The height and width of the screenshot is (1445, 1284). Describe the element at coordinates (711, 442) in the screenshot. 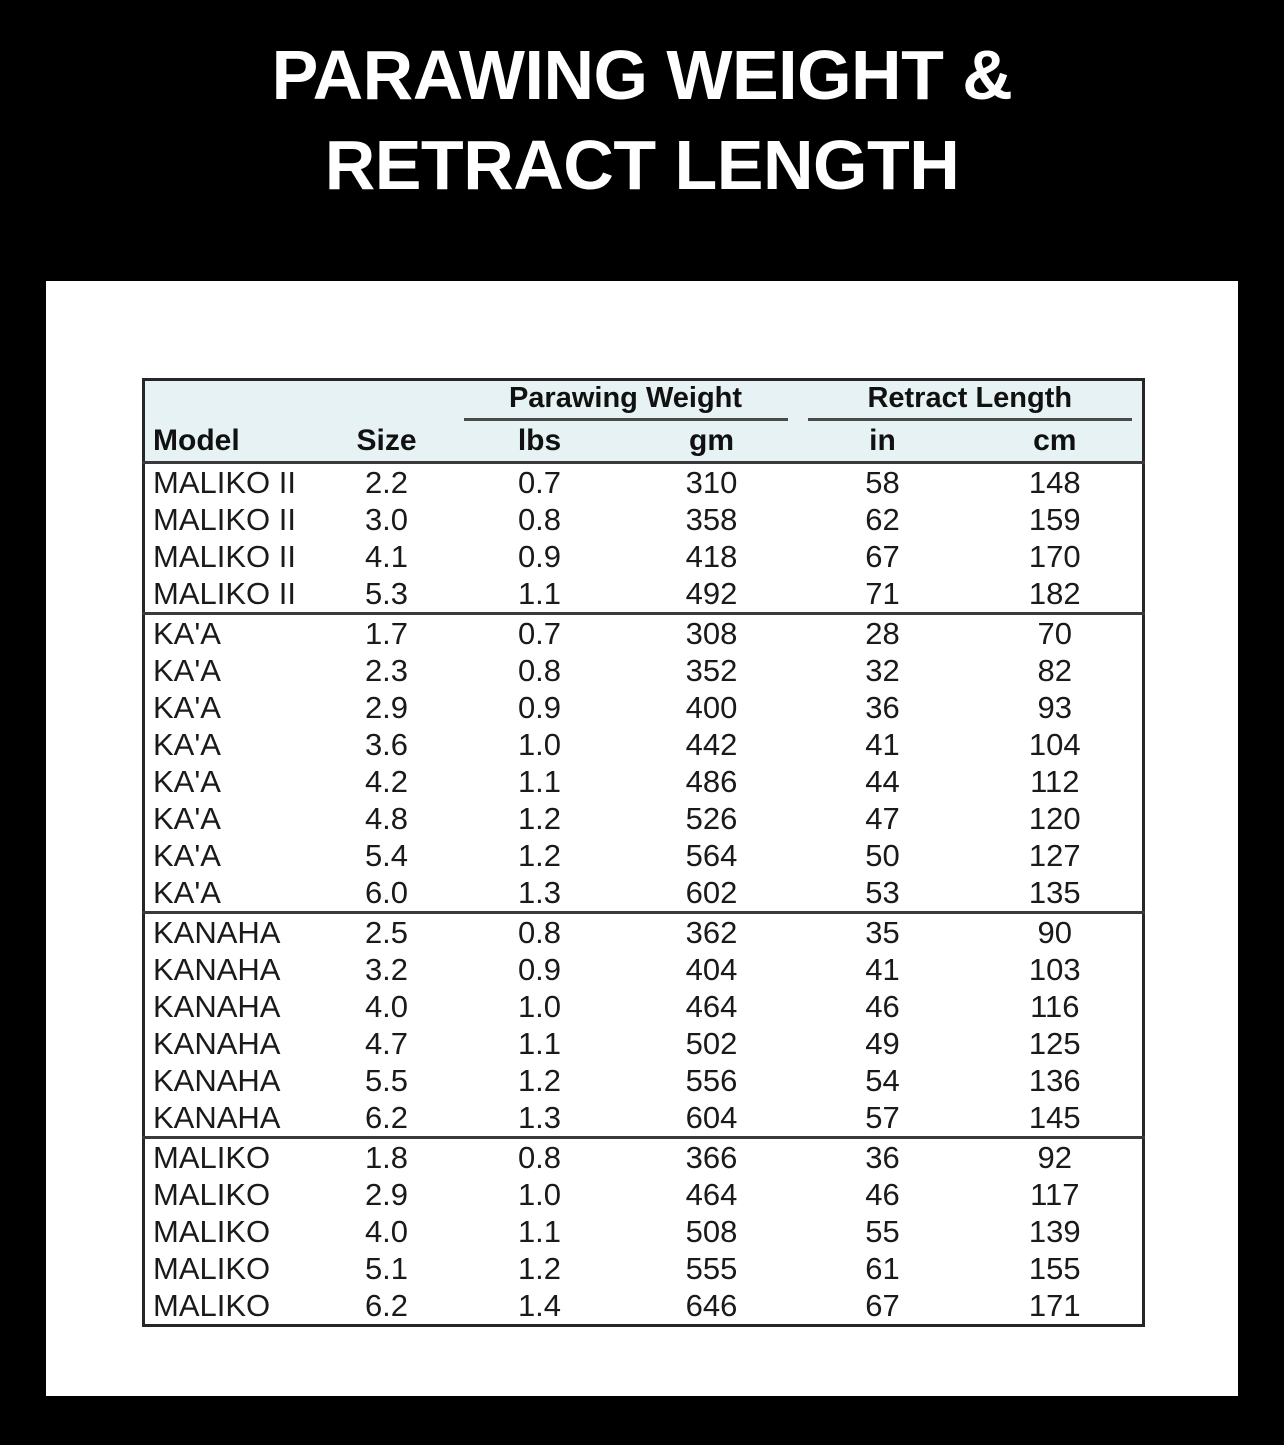

I see `column-header-gm: gm` at that location.